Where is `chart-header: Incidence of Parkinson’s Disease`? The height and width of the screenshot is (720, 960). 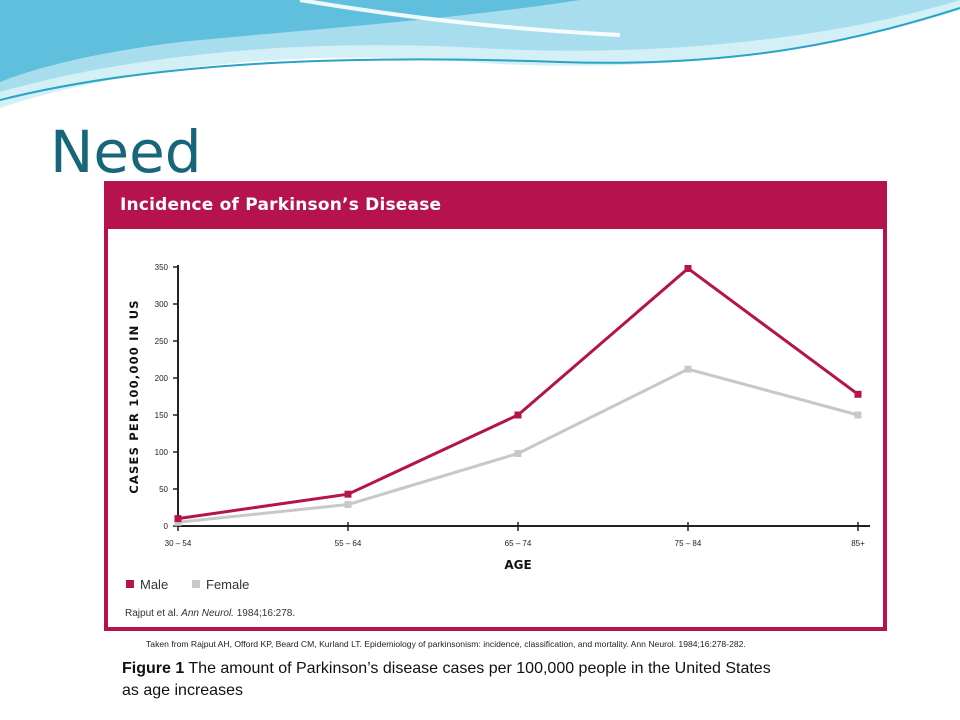
chart-header: Incidence of Parkinson’s Disease is located at coordinates (495, 203).